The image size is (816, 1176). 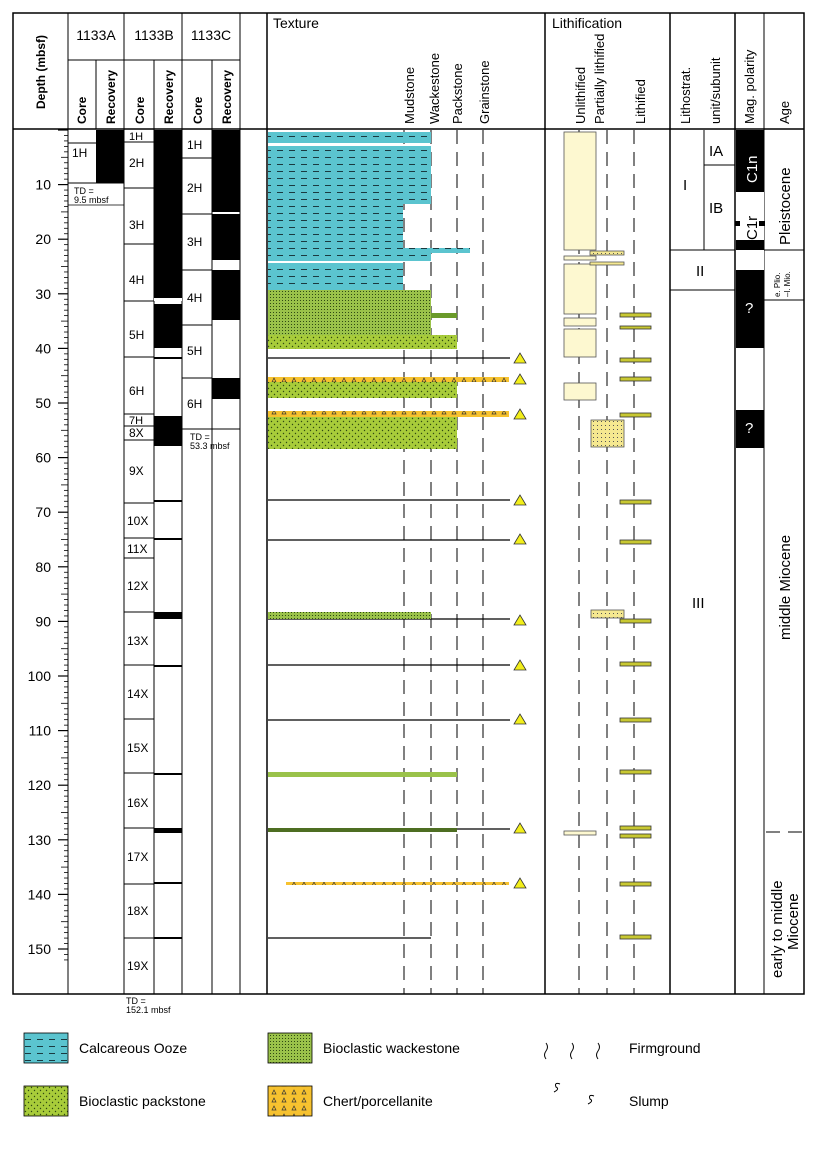 I want to click on core-1133b-11x: 11X, so click(x=137, y=549).